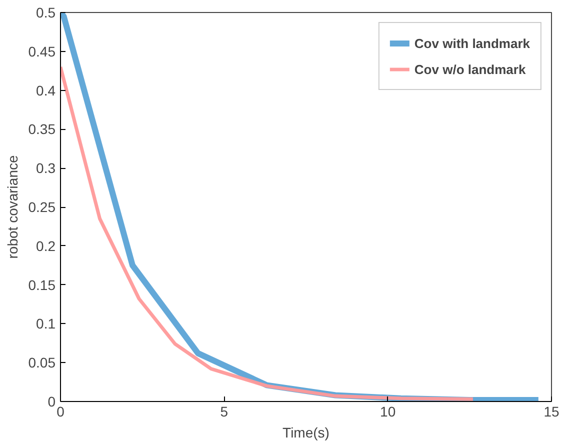  What do you see at coordinates (306, 432) in the screenshot?
I see `x-axis-title: Time(s)` at bounding box center [306, 432].